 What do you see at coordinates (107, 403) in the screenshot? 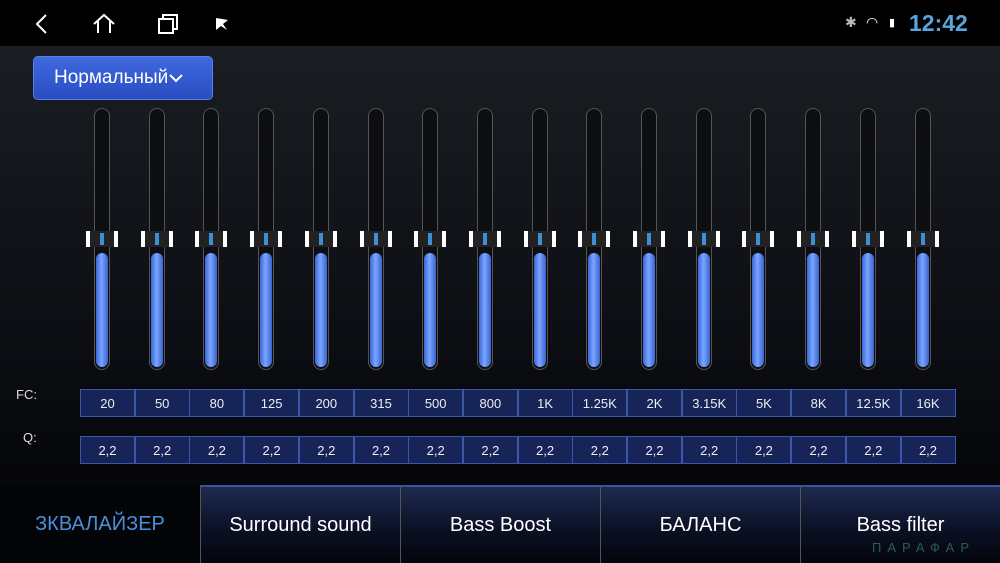
I see `fc-value-box: 20` at bounding box center [107, 403].